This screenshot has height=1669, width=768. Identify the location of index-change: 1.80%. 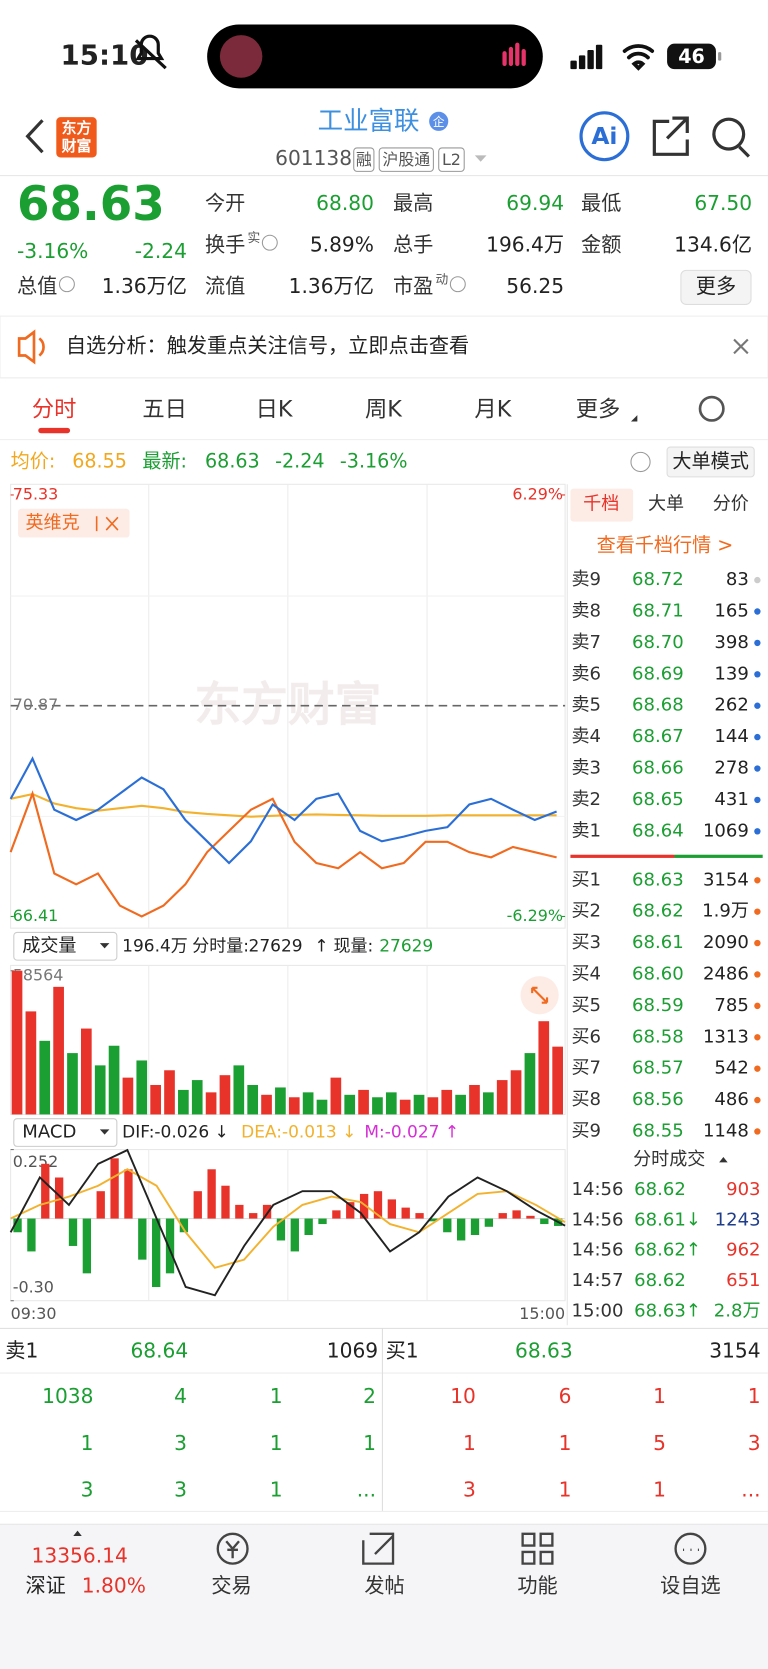
(114, 1586).